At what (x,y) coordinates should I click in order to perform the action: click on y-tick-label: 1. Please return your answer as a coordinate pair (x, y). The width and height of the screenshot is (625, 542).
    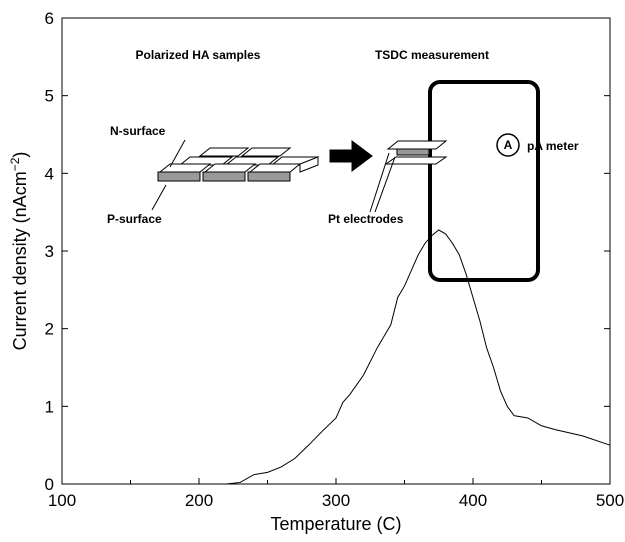
    Looking at the image, I should click on (49, 406).